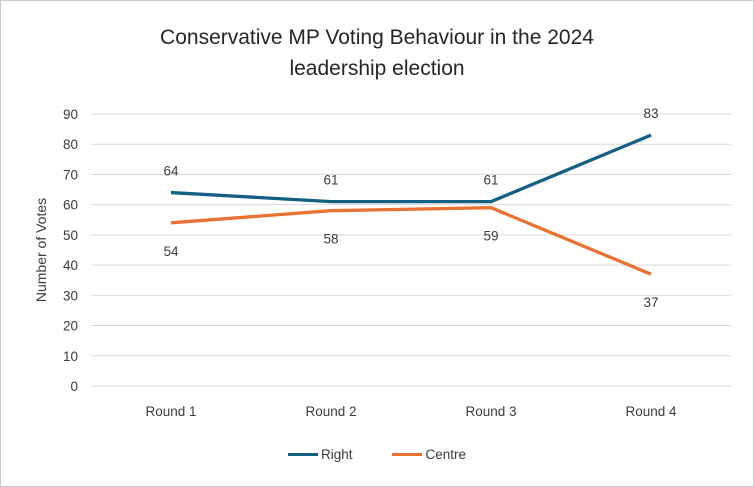 The image size is (754, 487). I want to click on legend-item-right: Right, so click(320, 454).